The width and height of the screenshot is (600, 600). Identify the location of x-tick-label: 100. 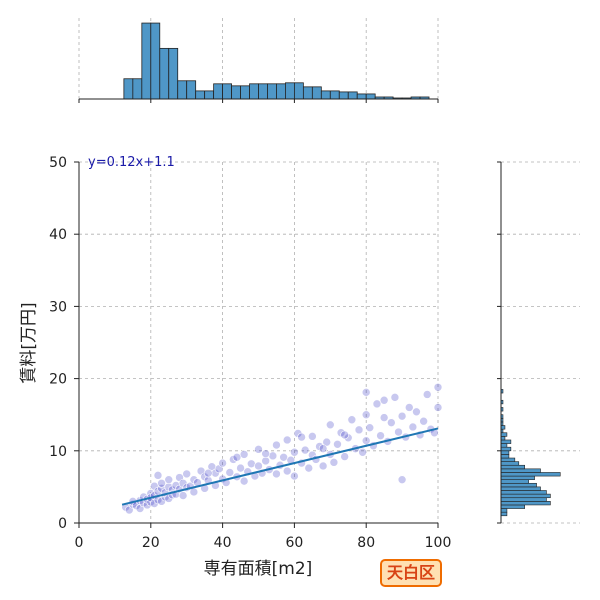
(438, 543).